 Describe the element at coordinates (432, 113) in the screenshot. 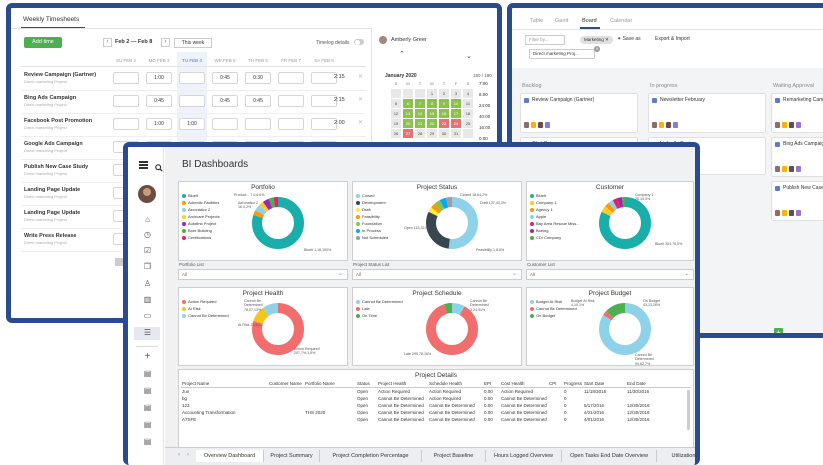

I see `calendar-day: 15` at that location.